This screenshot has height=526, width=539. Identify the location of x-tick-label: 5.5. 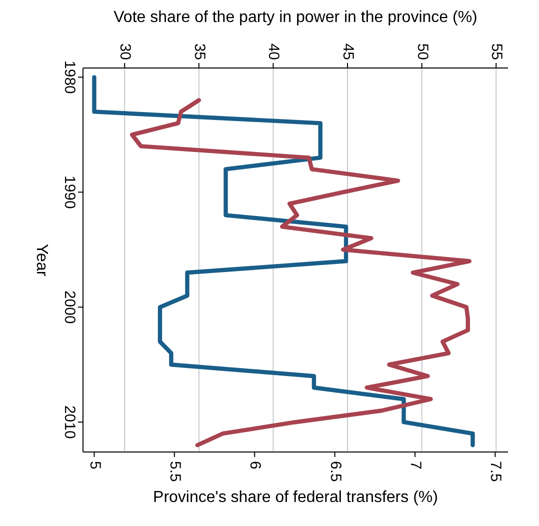
(175, 471).